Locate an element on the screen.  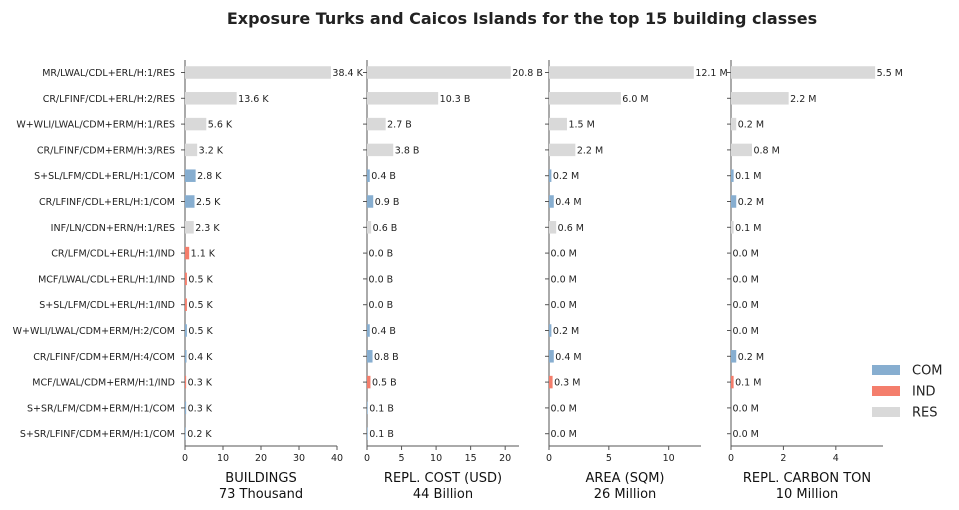
legend: COM IND RES is located at coordinates (907, 392).